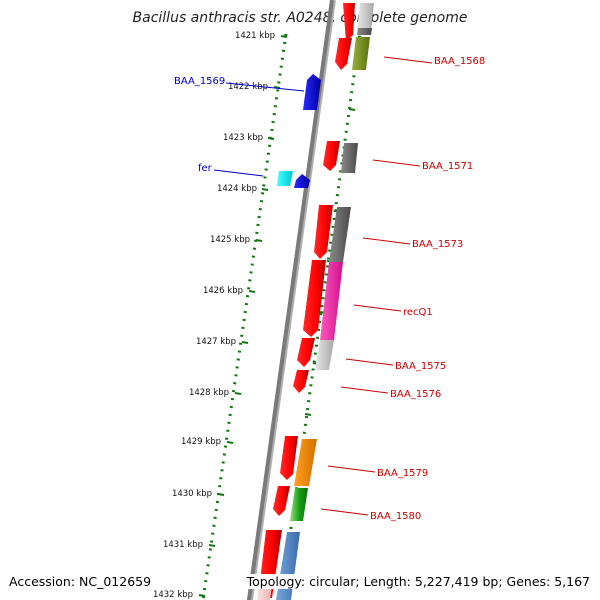  Describe the element at coordinates (80, 581) in the screenshot. I see `accession-text: Accession: NC_012659` at that location.